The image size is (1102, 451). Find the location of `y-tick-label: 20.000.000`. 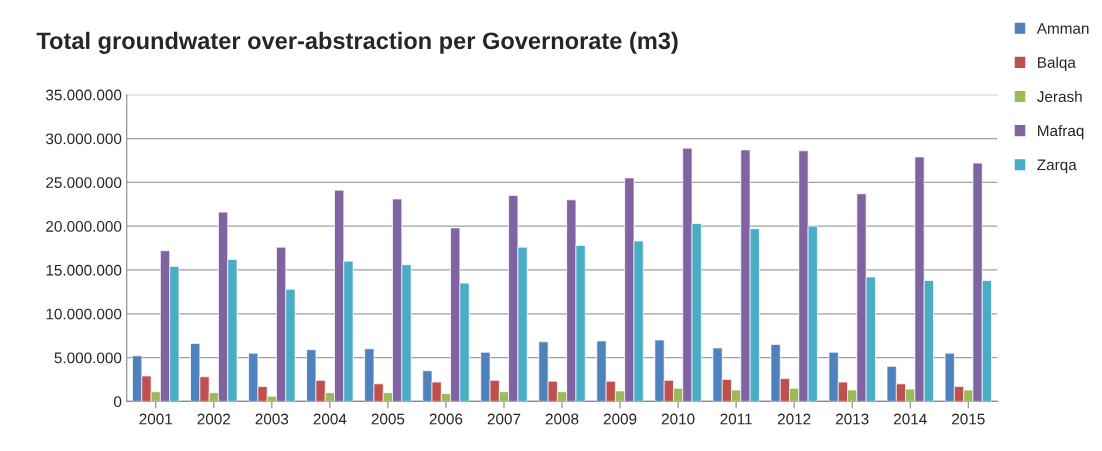

y-tick-label: 20.000.000 is located at coordinates (84, 226).